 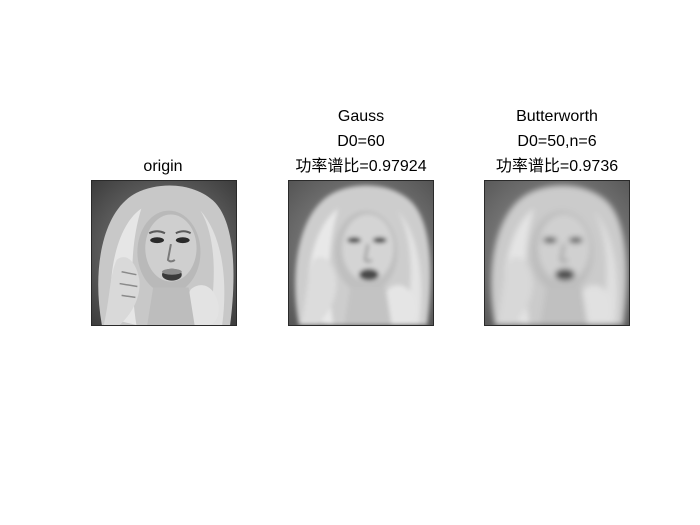 What do you see at coordinates (557, 116) in the screenshot?
I see `title-line: Butterworth` at bounding box center [557, 116].